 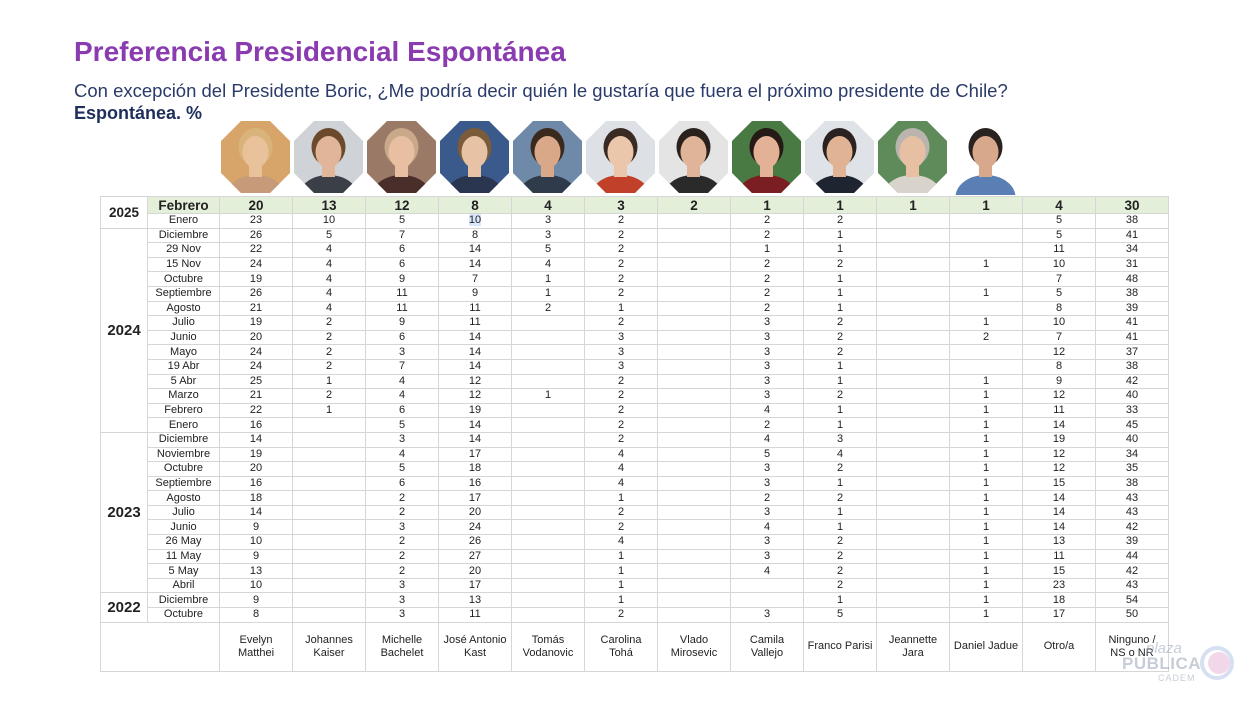 What do you see at coordinates (635, 410) in the screenshot?
I see `table-row: Febrero 22 1 6 19 2 4 1 1 11 33` at bounding box center [635, 410].